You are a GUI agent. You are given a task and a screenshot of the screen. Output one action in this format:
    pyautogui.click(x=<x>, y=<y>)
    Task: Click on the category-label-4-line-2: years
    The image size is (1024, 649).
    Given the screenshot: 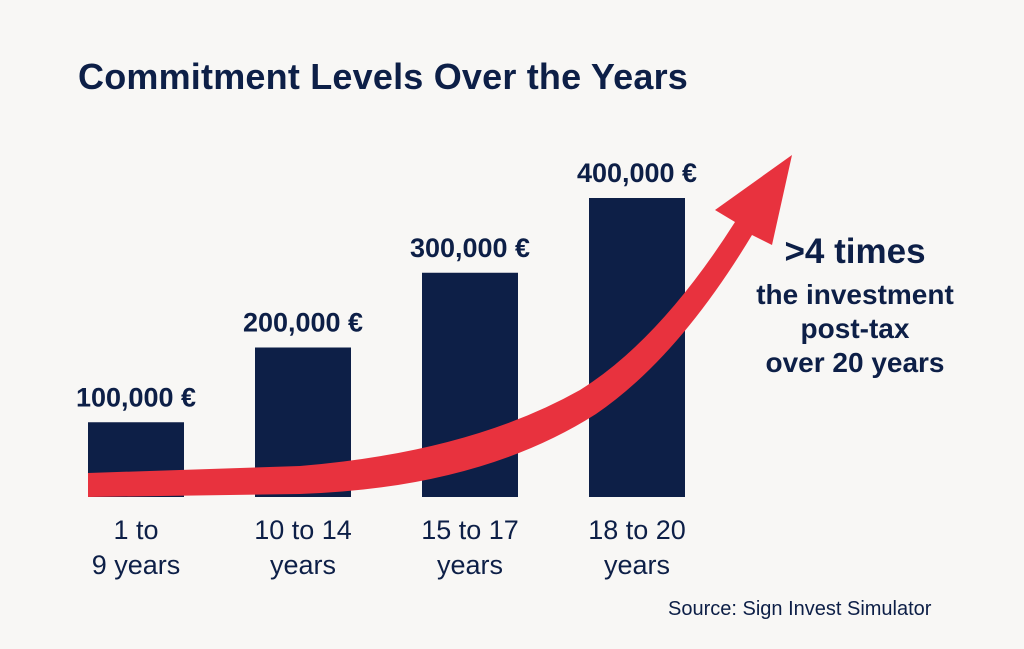 What is the action you would take?
    pyautogui.click(x=637, y=565)
    